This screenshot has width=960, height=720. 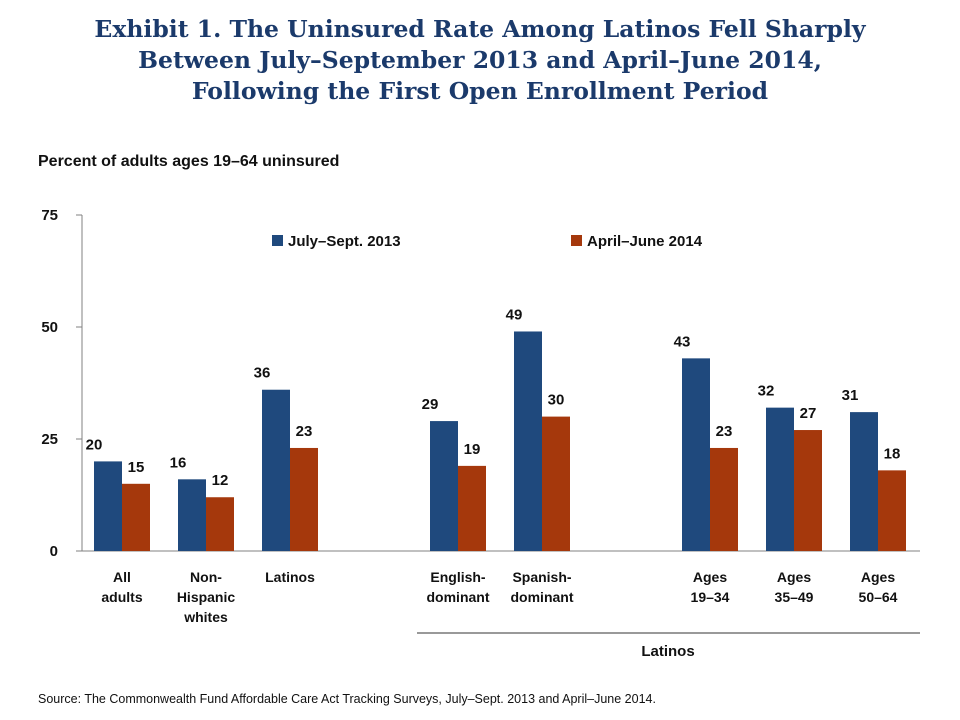 I want to click on y-tick-label: 0, so click(x=54, y=551).